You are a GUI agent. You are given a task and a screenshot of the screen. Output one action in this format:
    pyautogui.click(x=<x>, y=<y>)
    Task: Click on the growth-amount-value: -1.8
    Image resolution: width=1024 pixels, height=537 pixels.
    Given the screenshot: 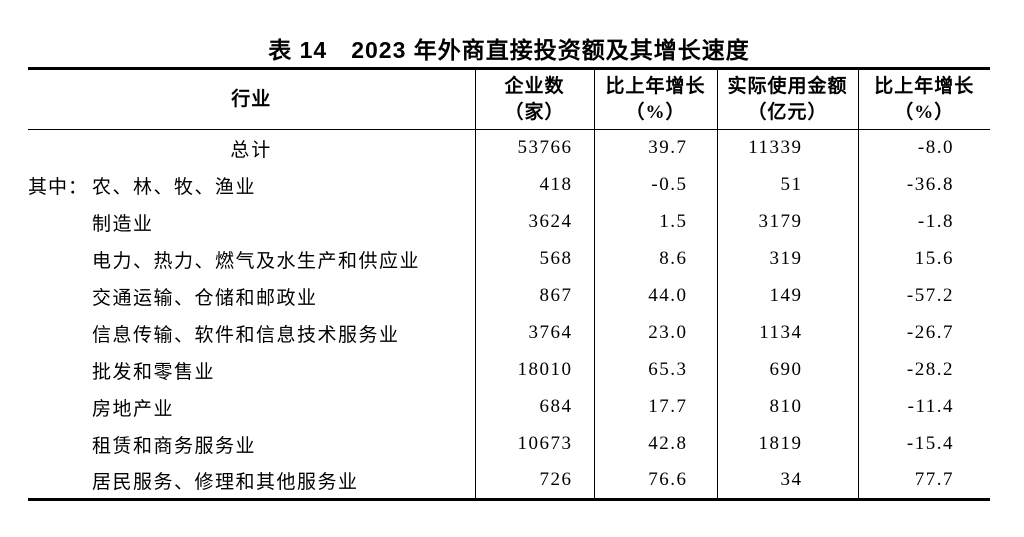 What is the action you would take?
    pyautogui.click(x=923, y=222)
    